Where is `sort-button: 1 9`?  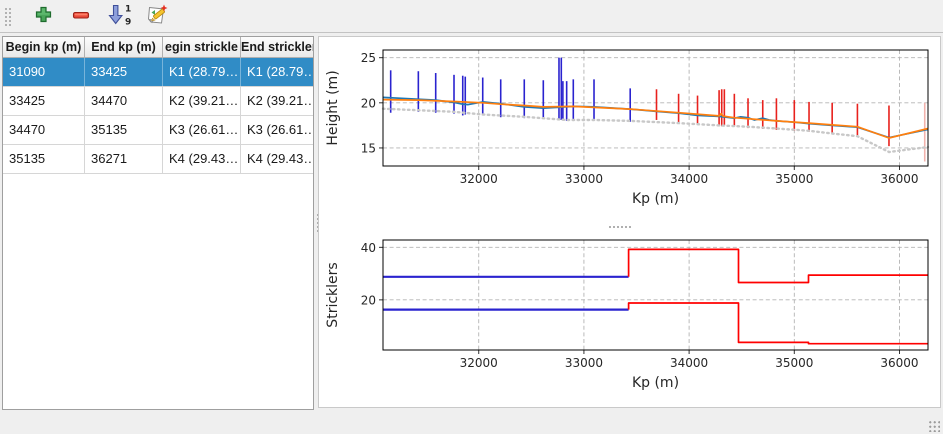 sort-button: 1 9 is located at coordinates (119, 16).